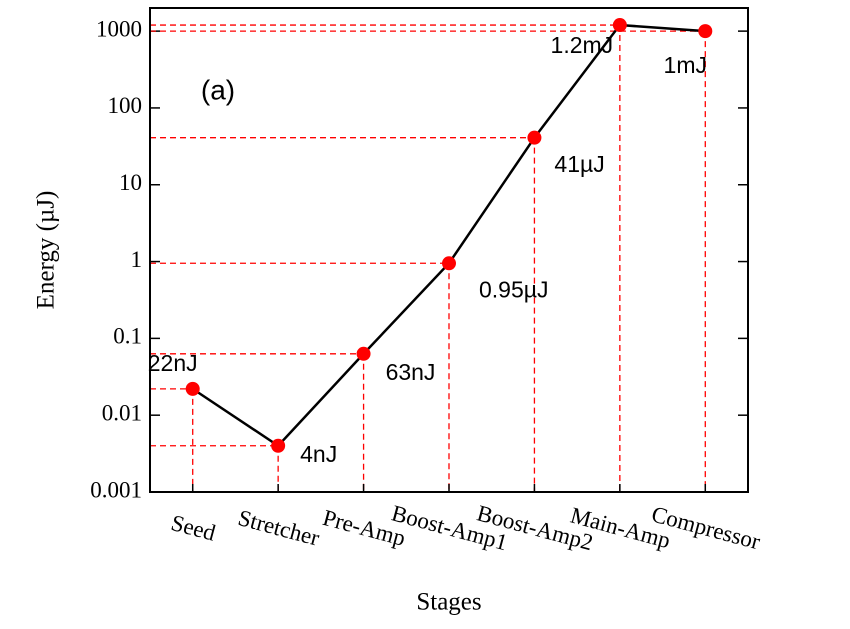 The image size is (850, 629). Describe the element at coordinates (137, 259) in the screenshot. I see `y-tick-label: 1` at that location.